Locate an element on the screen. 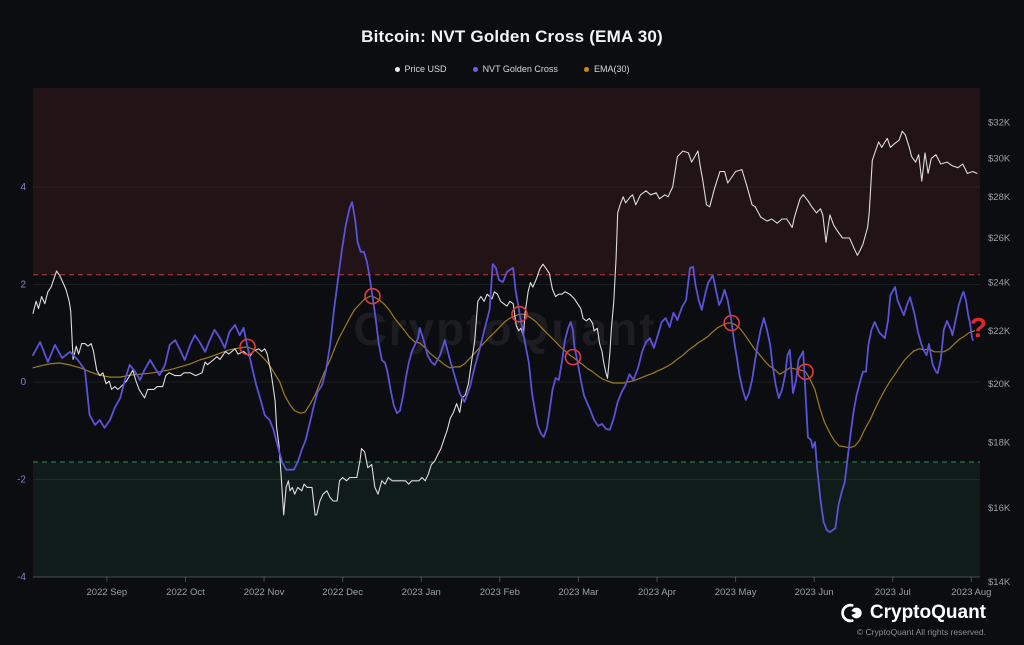 Image resolution: width=1024 pixels, height=645 pixels. right-axis-label: $28K is located at coordinates (999, 197).